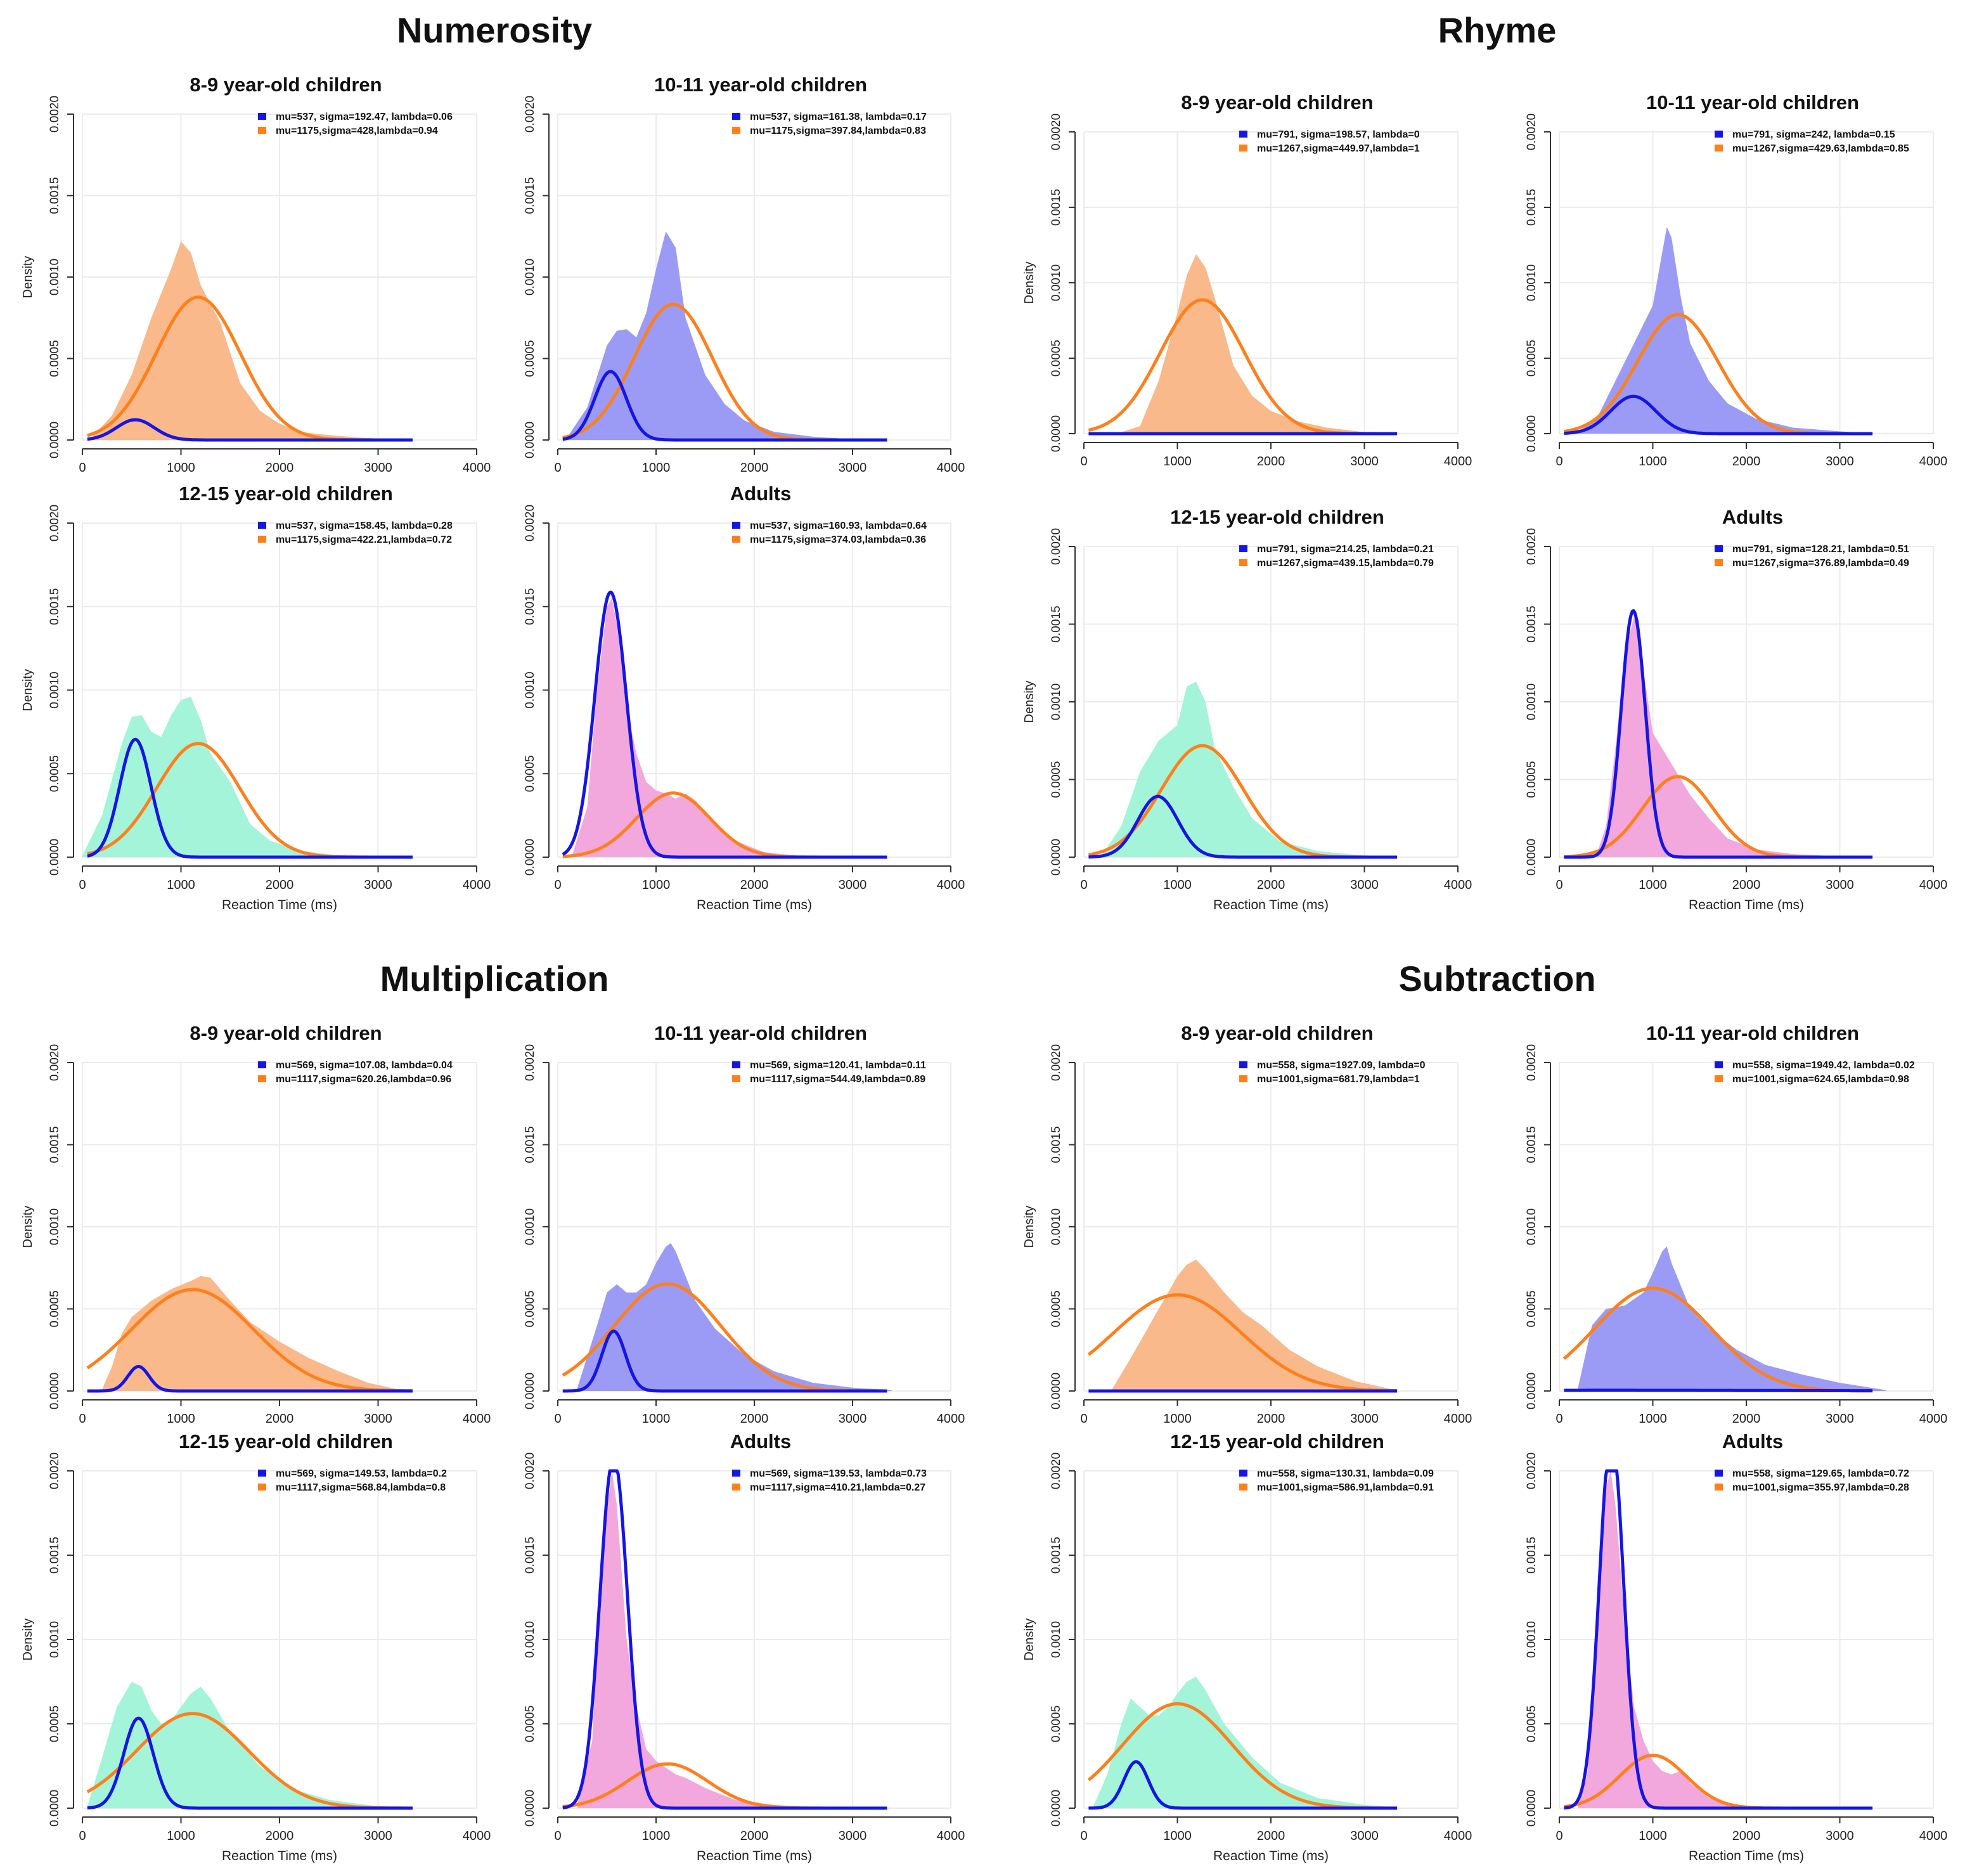 Image resolution: width=1984 pixels, height=1876 pixels. Describe the element at coordinates (361, 1487) in the screenshot. I see `legend-label-slow: mu=1117,sigma=568.84,lambda=0.8` at that location.